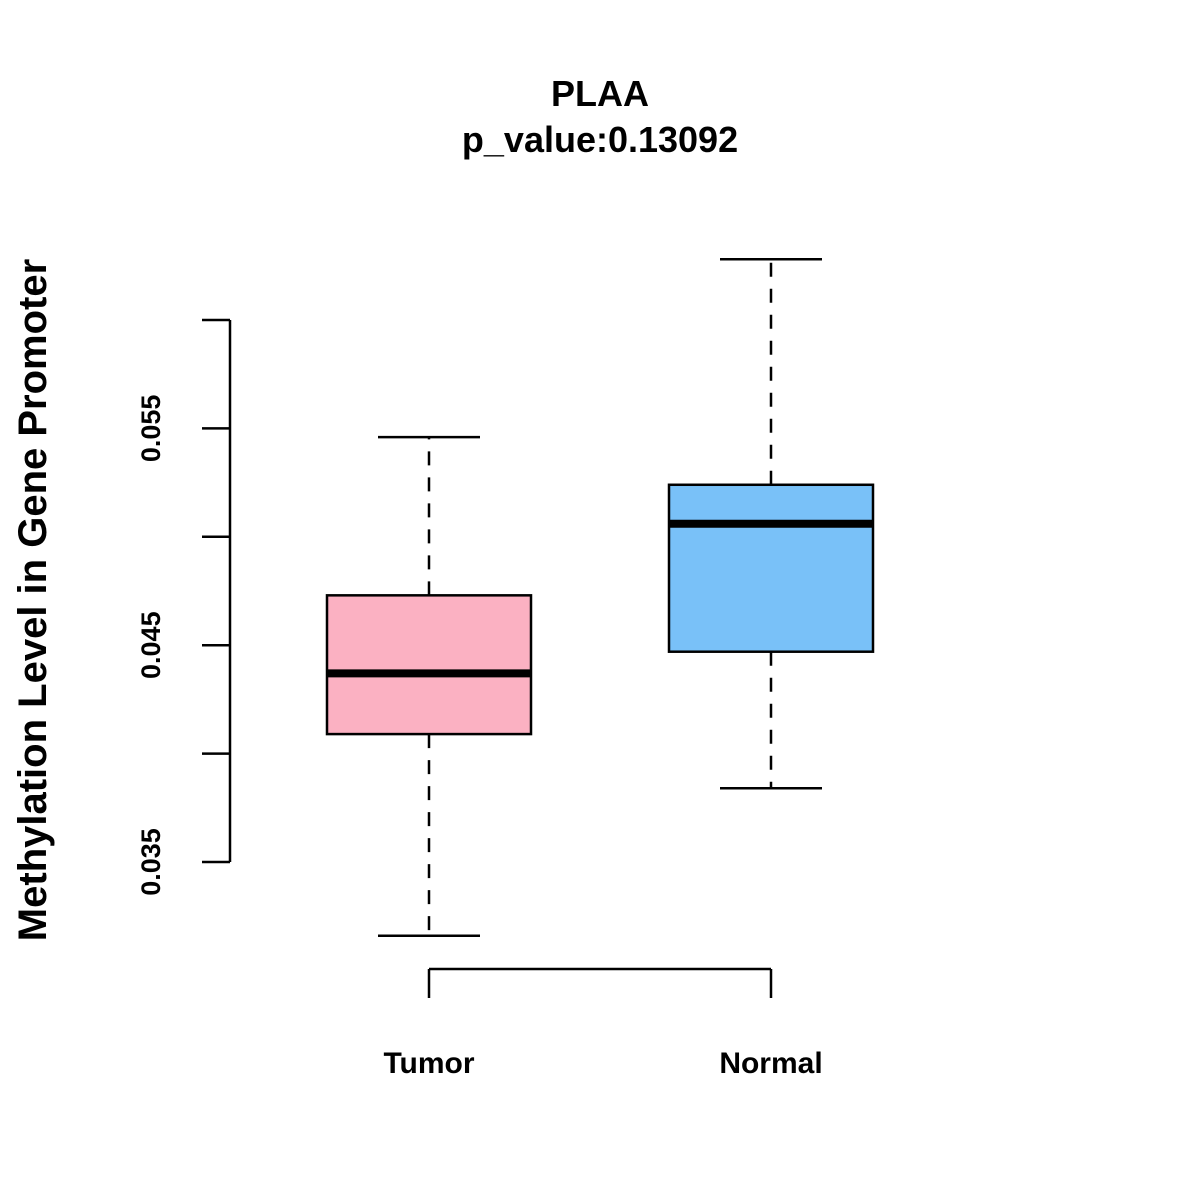 The image size is (1200, 1200). What do you see at coordinates (600, 93) in the screenshot?
I see `chart-title: PLAA` at bounding box center [600, 93].